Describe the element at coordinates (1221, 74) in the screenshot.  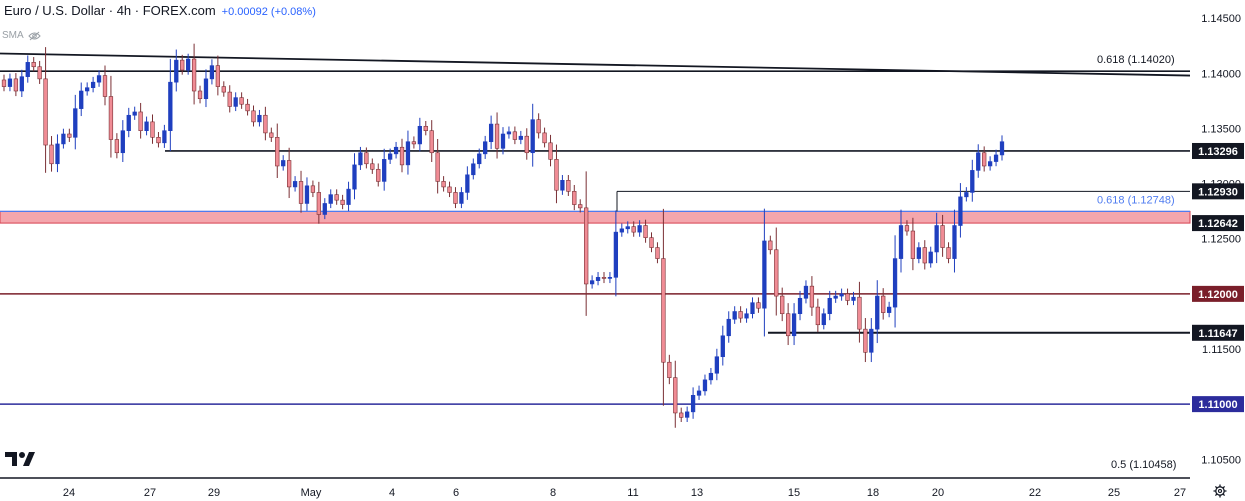
I see `y-tick-label: 1.14000` at that location.